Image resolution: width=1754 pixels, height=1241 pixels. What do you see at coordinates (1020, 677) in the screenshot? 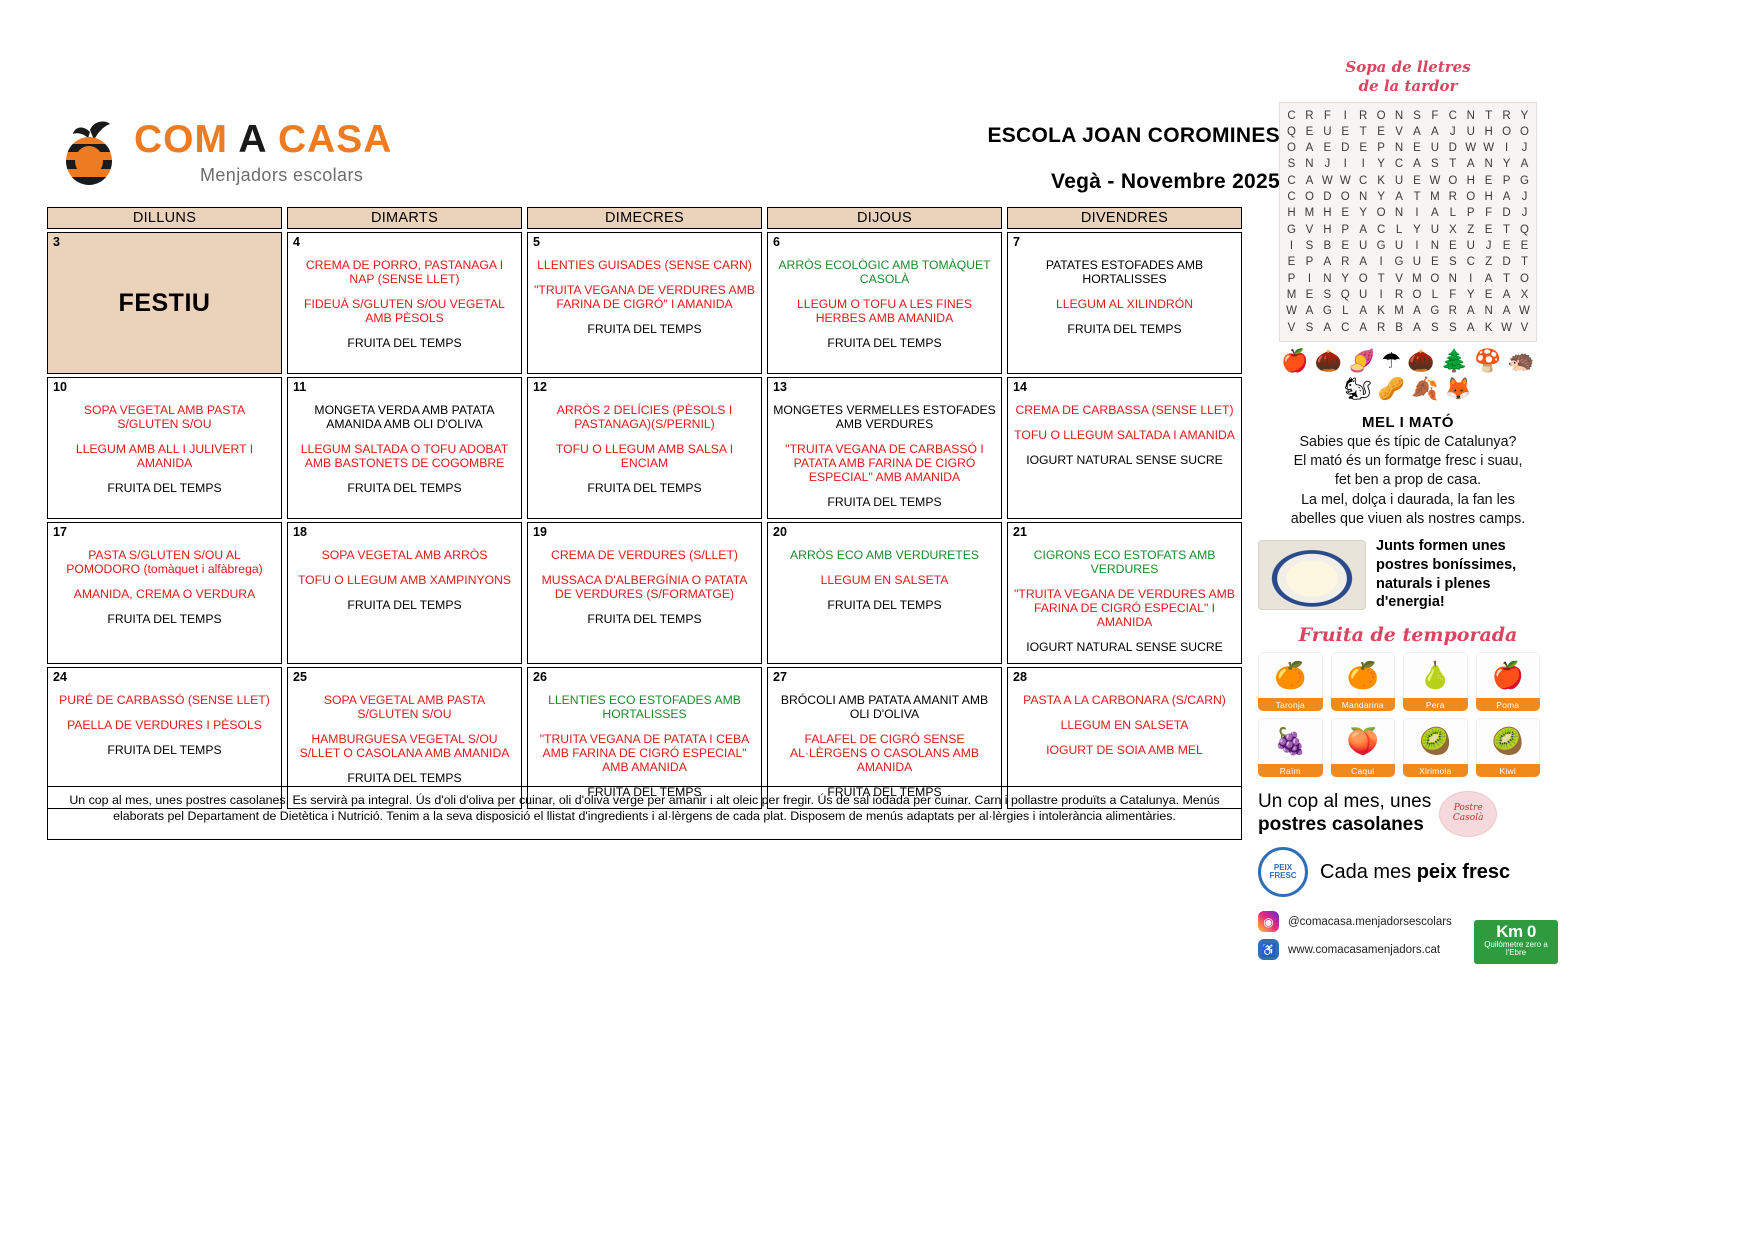
I see `day-number: 28` at bounding box center [1020, 677].